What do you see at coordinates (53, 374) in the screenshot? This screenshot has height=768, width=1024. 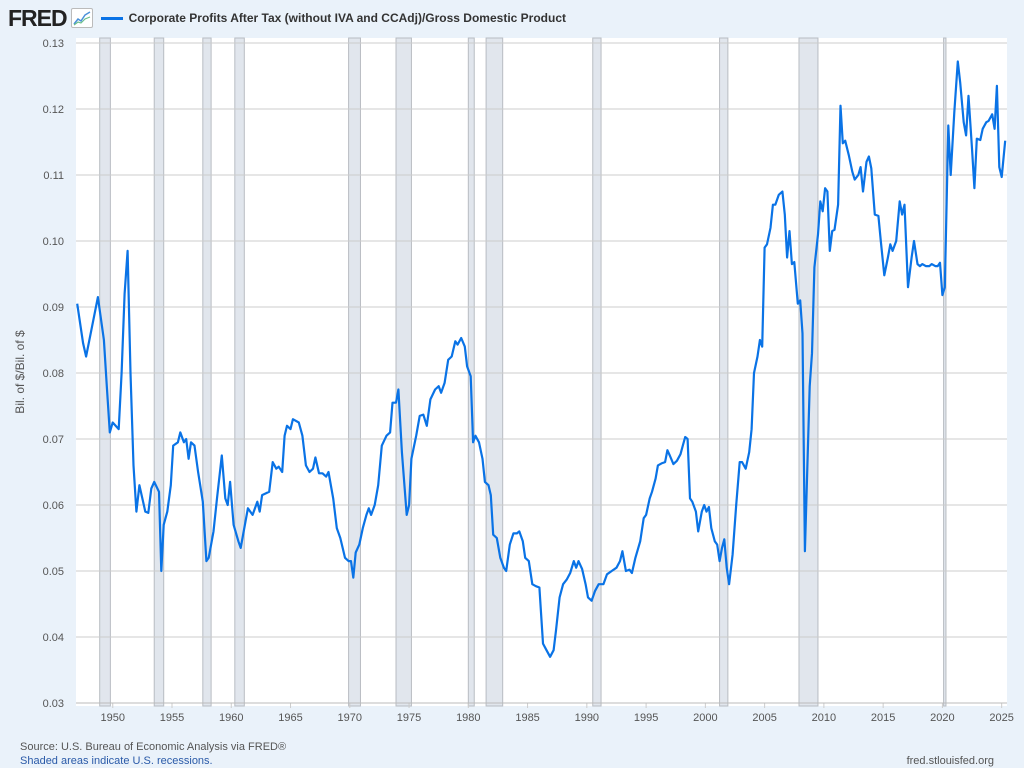 I see `y-tick-label: 0.08` at bounding box center [53, 374].